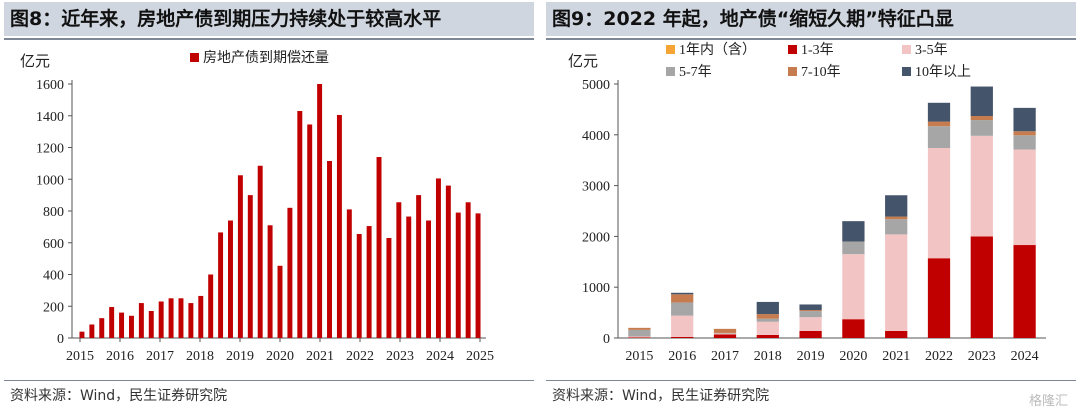  What do you see at coordinates (596, 85) in the screenshot?
I see `right-y-tick-label: 5000` at bounding box center [596, 85].